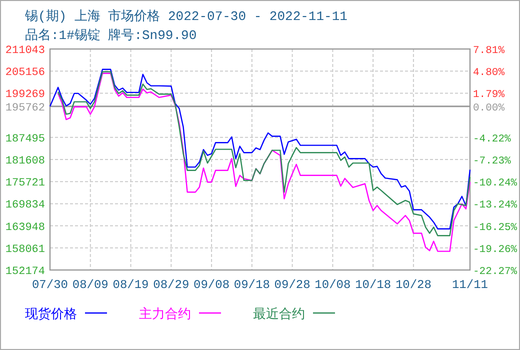  Describe the element at coordinates (413, 285) in the screenshot. I see `x-tick-label: 10/28` at that location.